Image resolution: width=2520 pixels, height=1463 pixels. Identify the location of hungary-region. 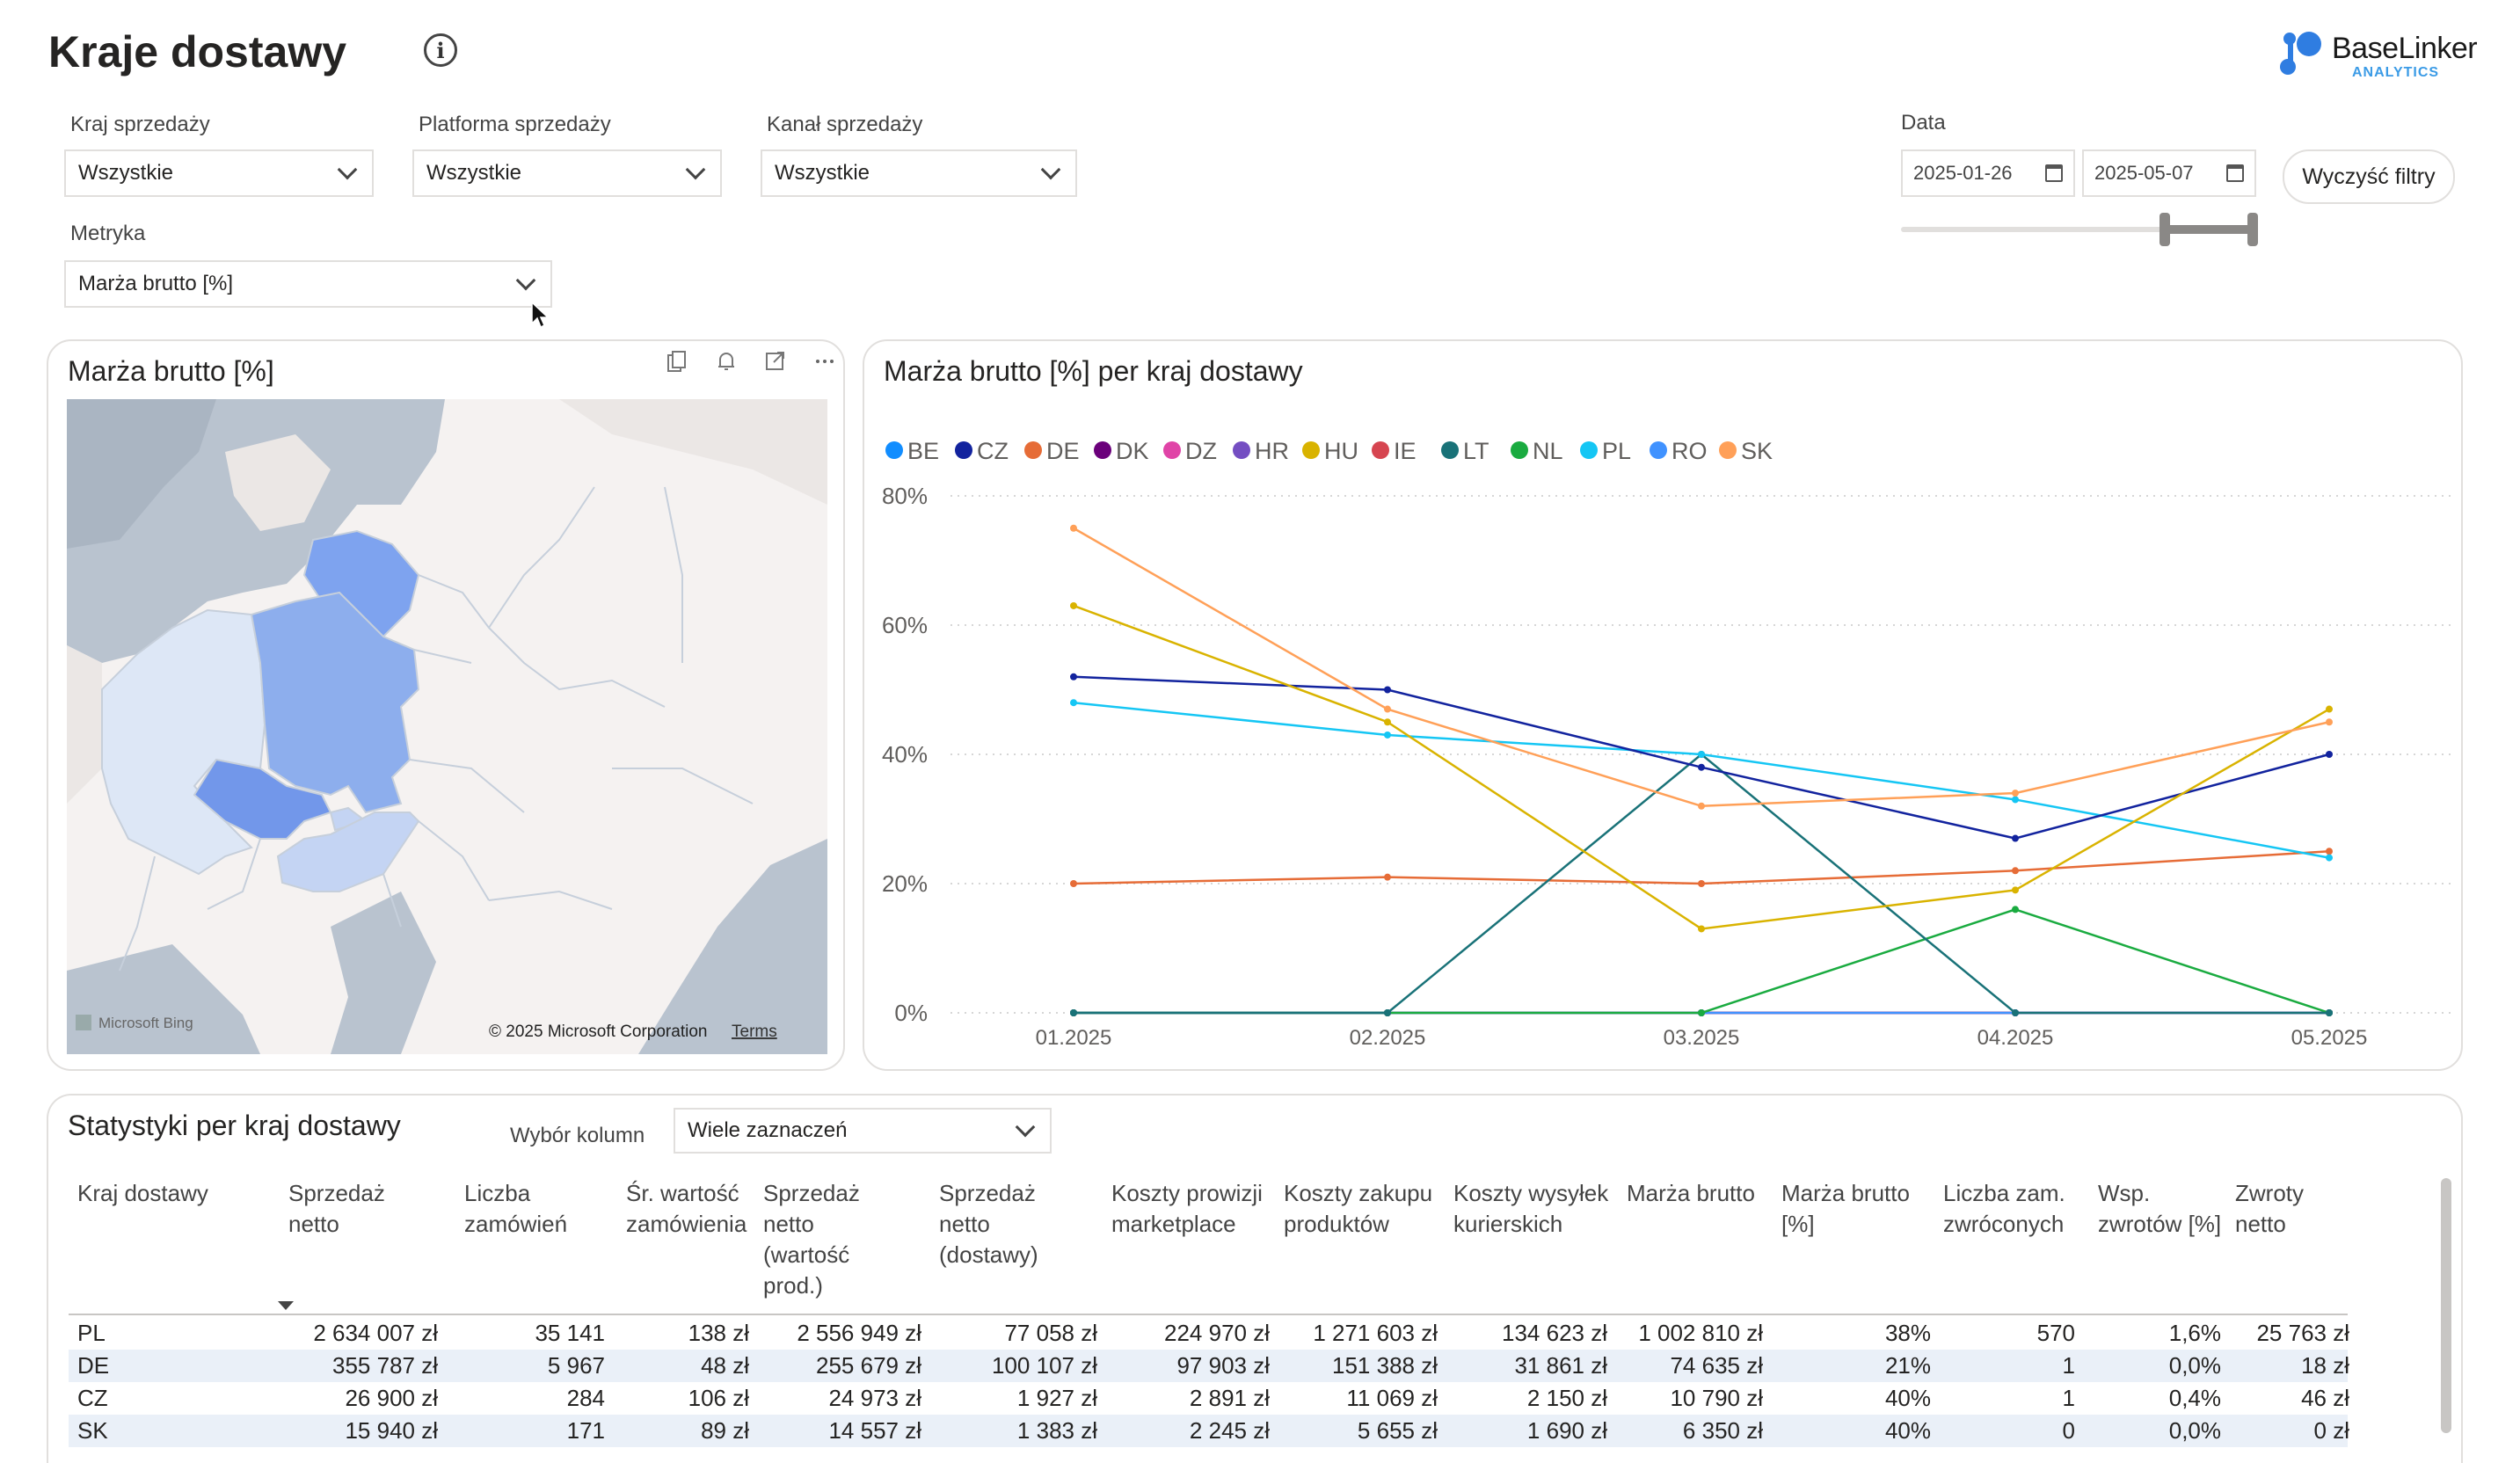
(348, 852).